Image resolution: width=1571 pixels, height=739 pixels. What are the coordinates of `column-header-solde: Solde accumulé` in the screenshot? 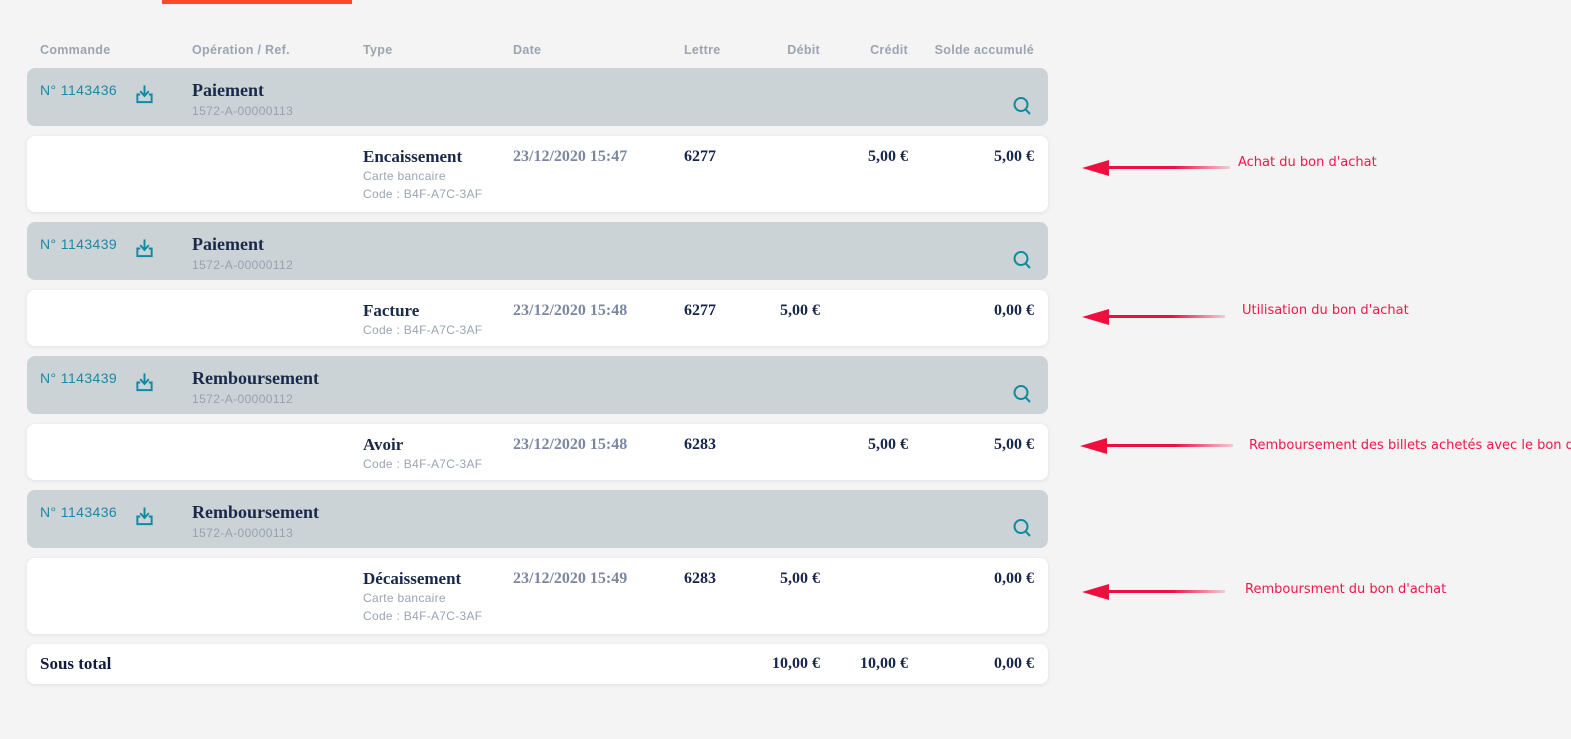 It's located at (984, 50).